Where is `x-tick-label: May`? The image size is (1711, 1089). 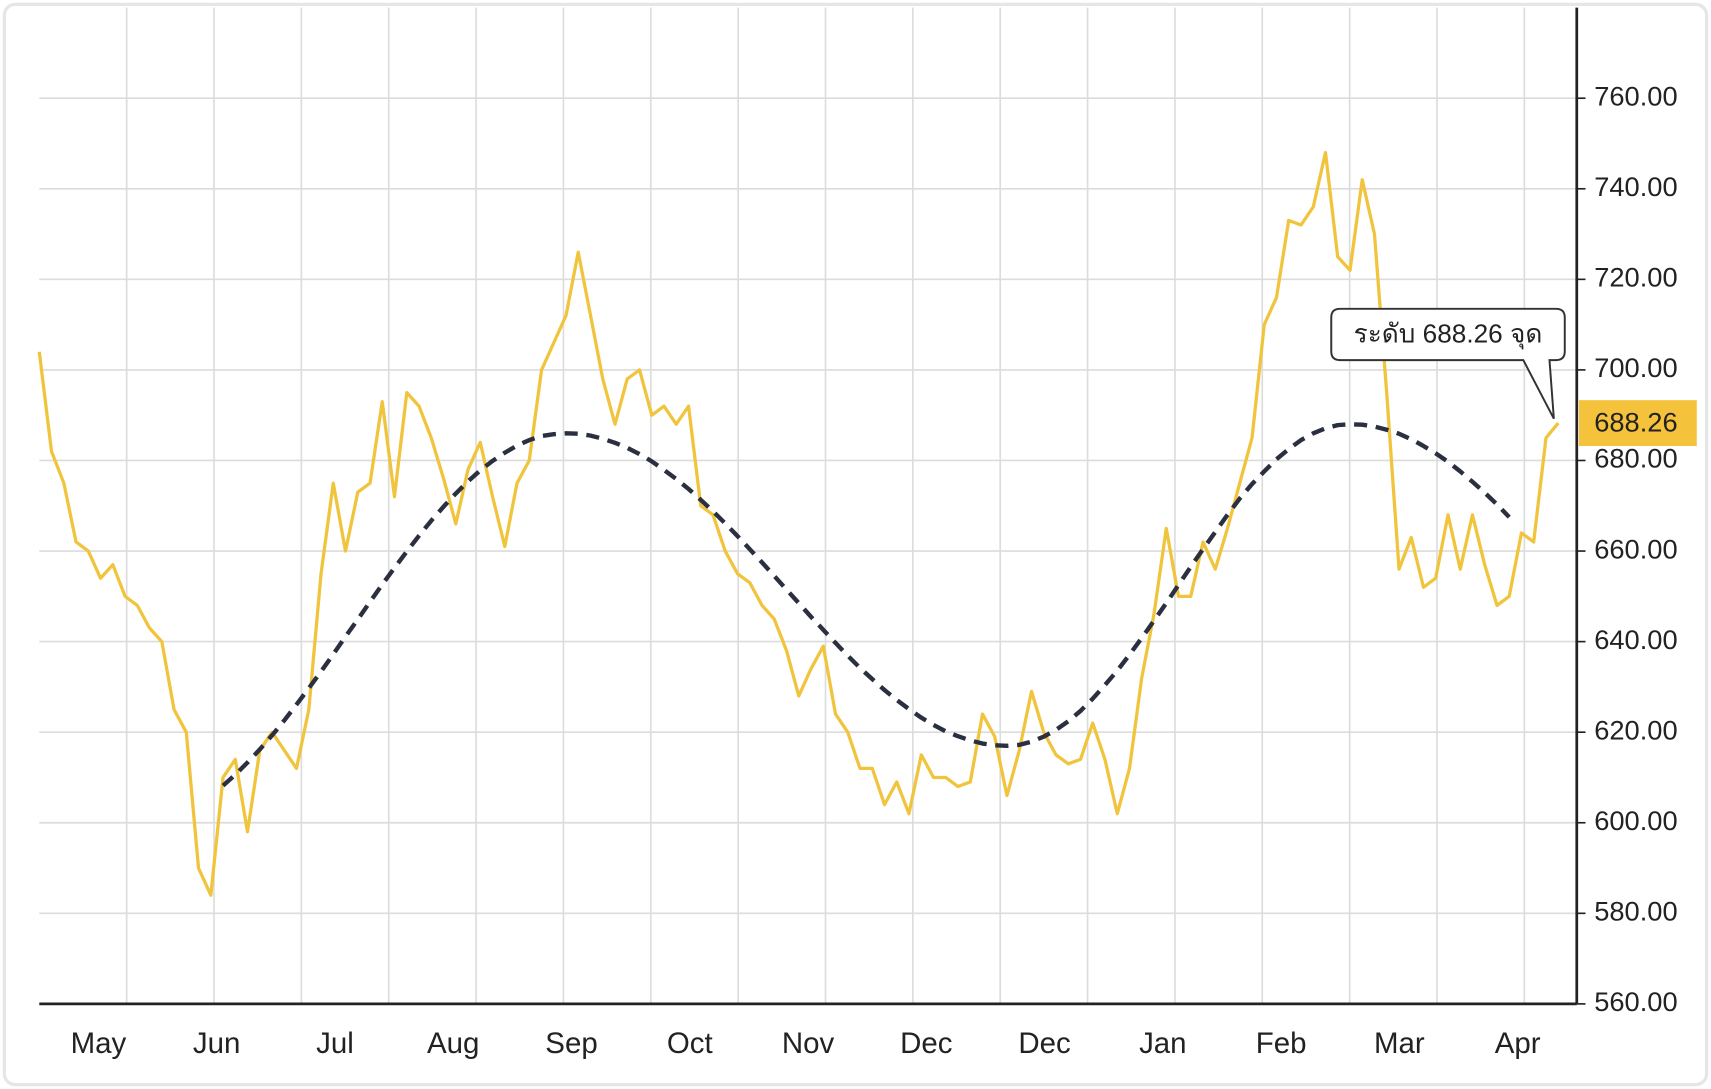
x-tick-label: May is located at coordinates (99, 1043).